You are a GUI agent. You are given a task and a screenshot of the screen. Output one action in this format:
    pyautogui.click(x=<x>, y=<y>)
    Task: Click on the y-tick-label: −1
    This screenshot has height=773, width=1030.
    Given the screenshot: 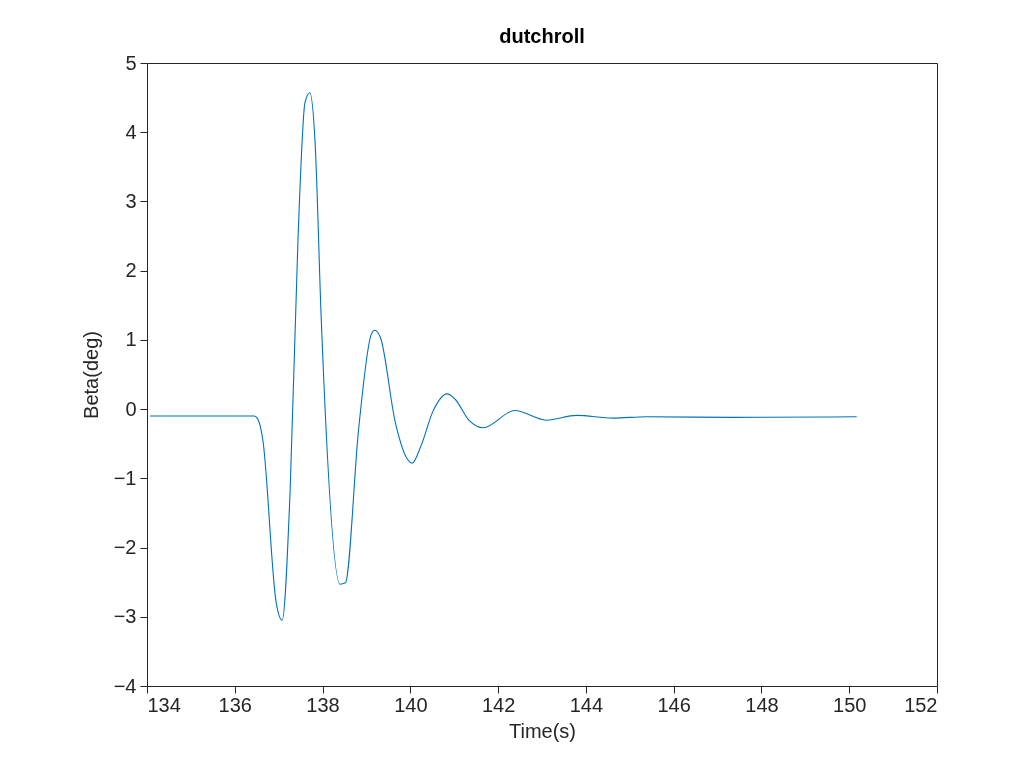 What is the action you would take?
    pyautogui.click(x=125, y=477)
    